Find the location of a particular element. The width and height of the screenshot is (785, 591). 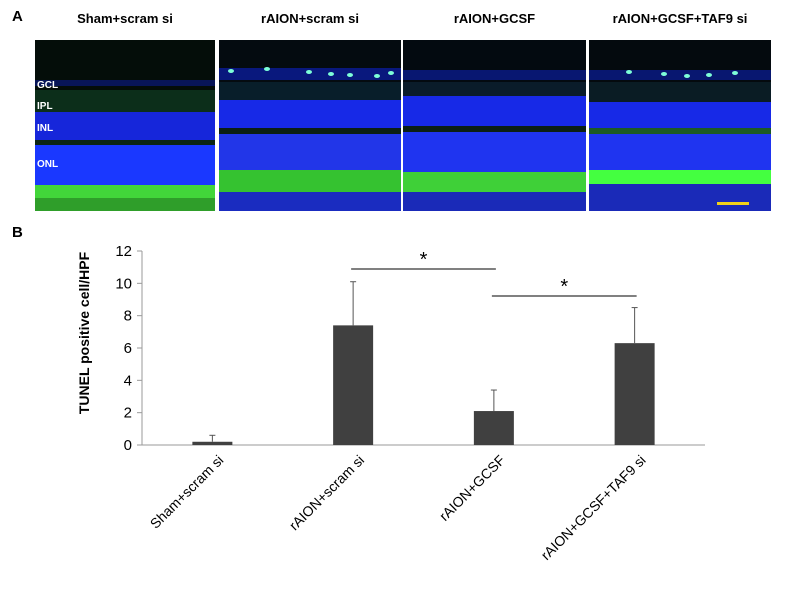

error-bars-group is located at coordinates (423, 361).